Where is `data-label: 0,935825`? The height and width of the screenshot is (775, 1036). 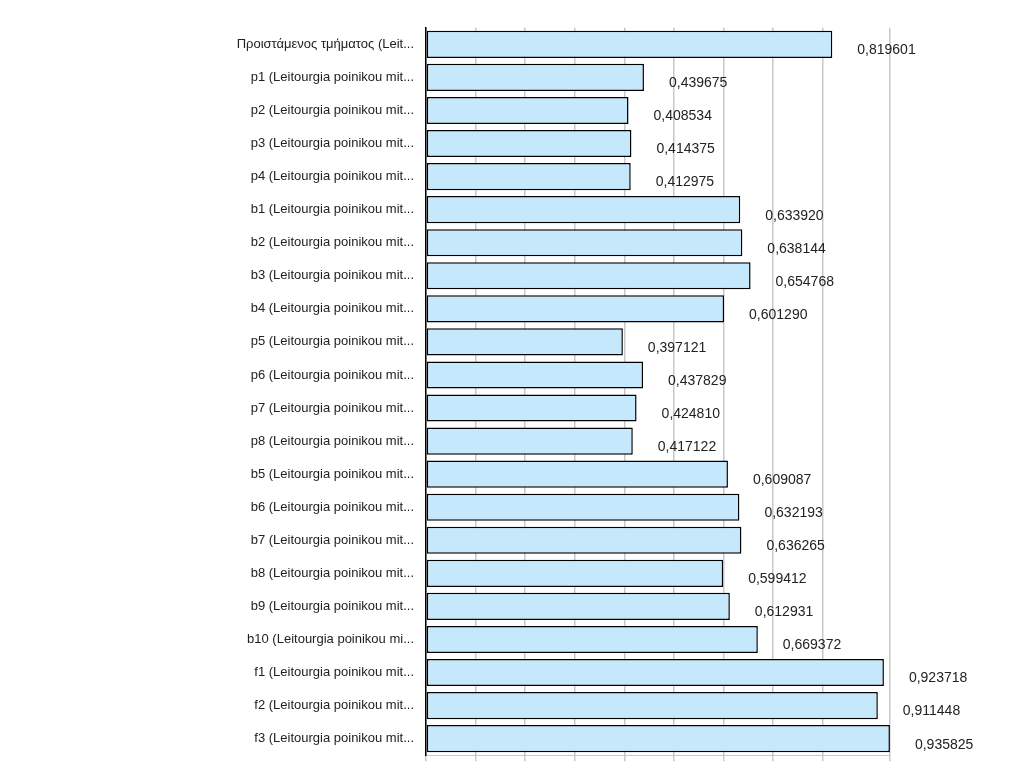
data-label: 0,935825 is located at coordinates (944, 743).